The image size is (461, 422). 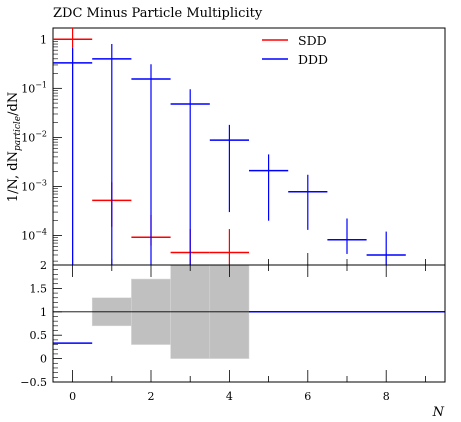 What do you see at coordinates (33, 382) in the screenshot?
I see `ratio-y-tick-label: −0.5` at bounding box center [33, 382].